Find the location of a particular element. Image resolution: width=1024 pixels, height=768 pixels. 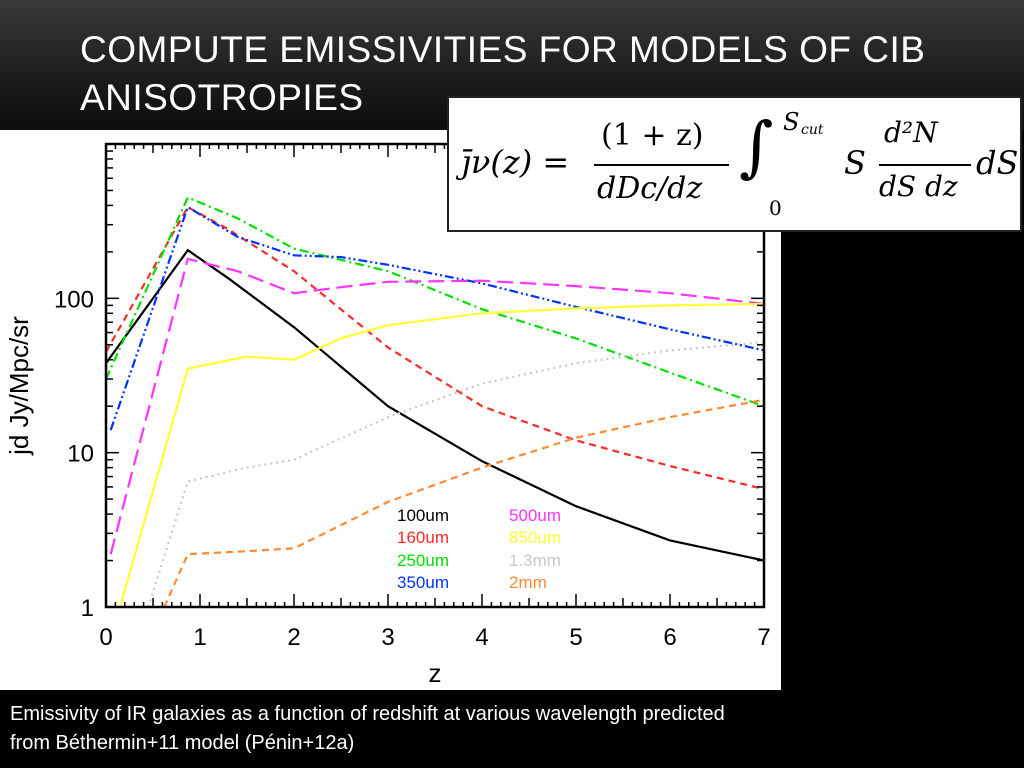

legend-label-350um: 350um is located at coordinates (423, 582).